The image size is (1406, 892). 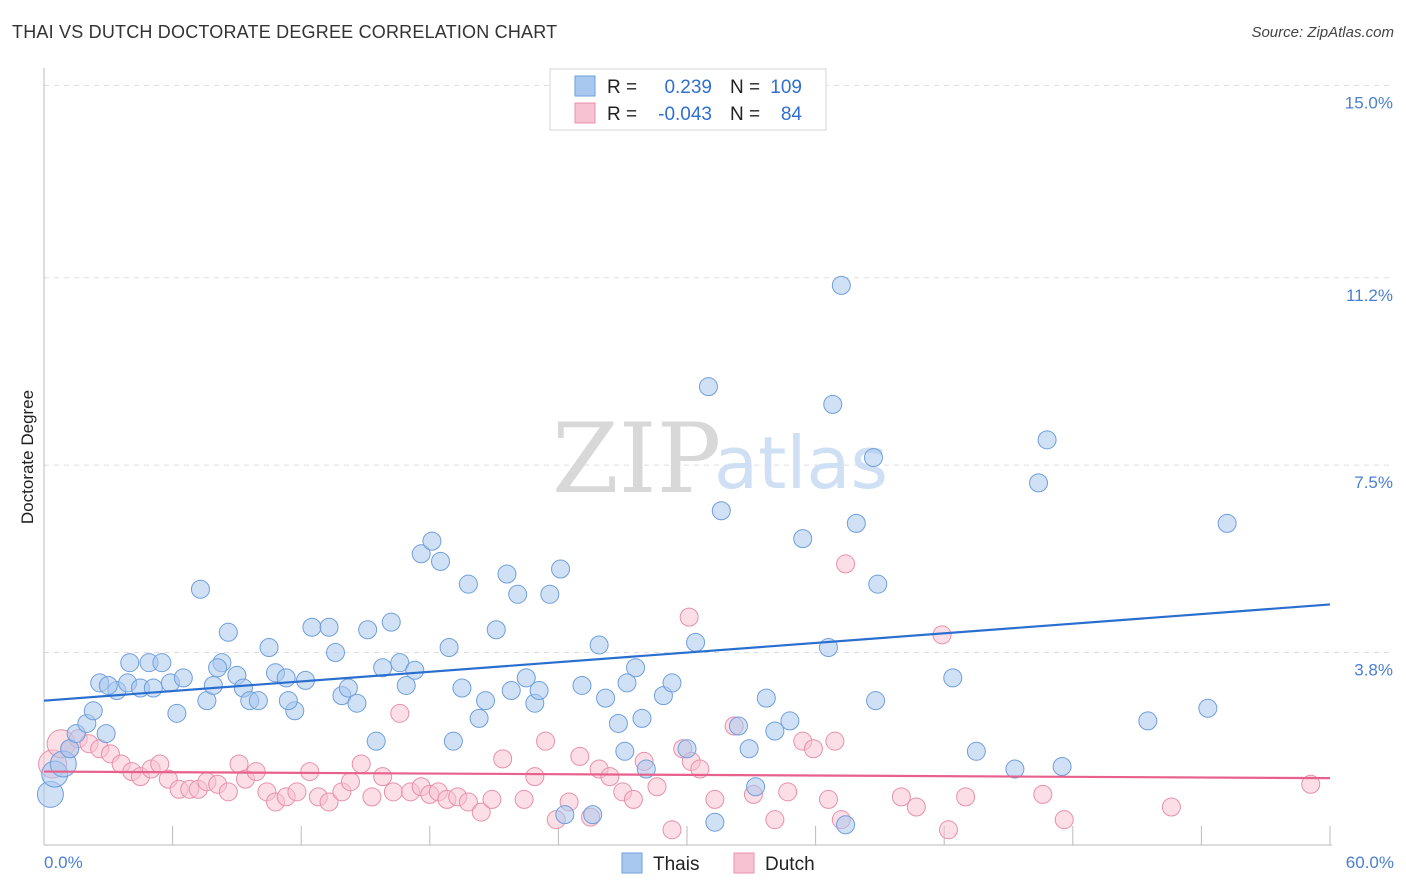 What do you see at coordinates (622, 114) in the screenshot?
I see `stats-r-label-dutch: R =` at bounding box center [622, 114].